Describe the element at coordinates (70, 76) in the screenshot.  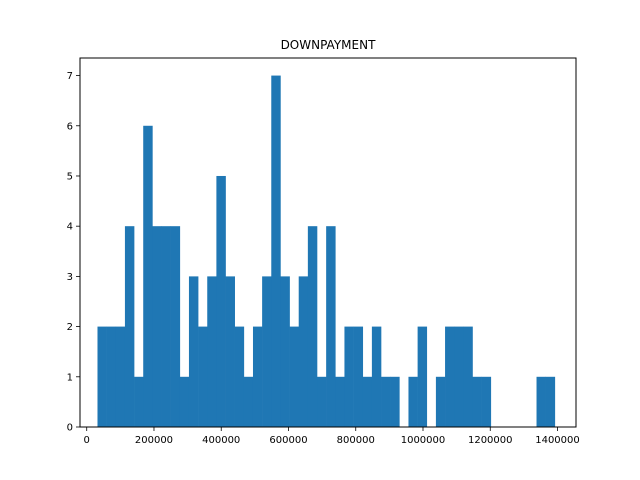
I see `y-tick-label: 7` at that location.